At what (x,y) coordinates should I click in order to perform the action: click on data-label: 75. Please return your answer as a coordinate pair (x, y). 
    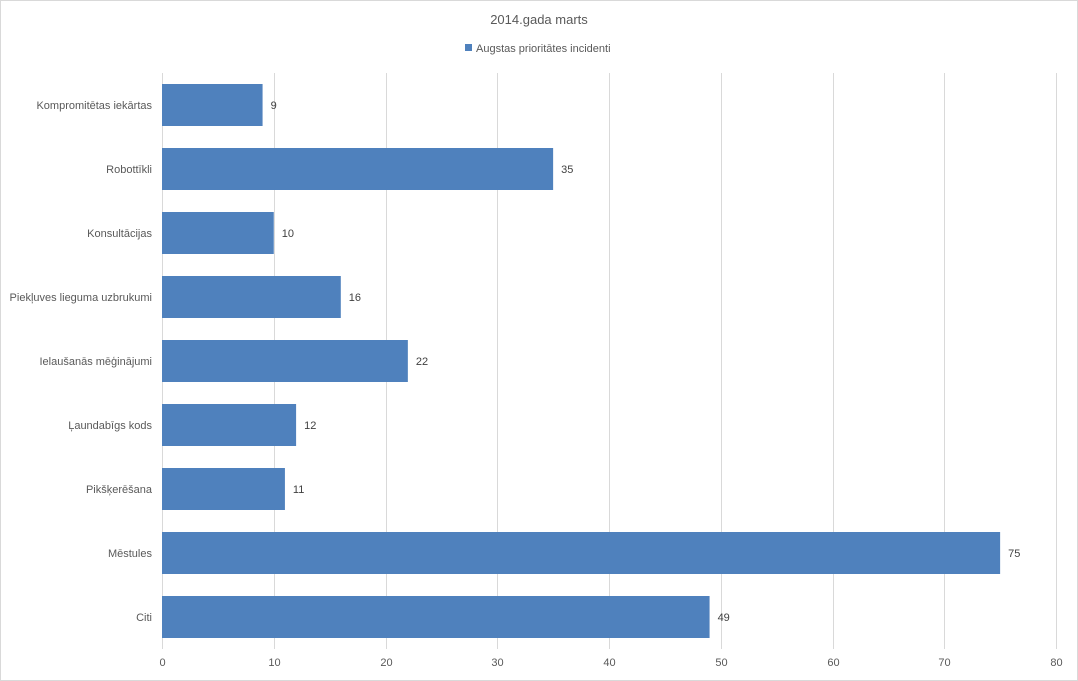
    Looking at the image, I should click on (1014, 554).